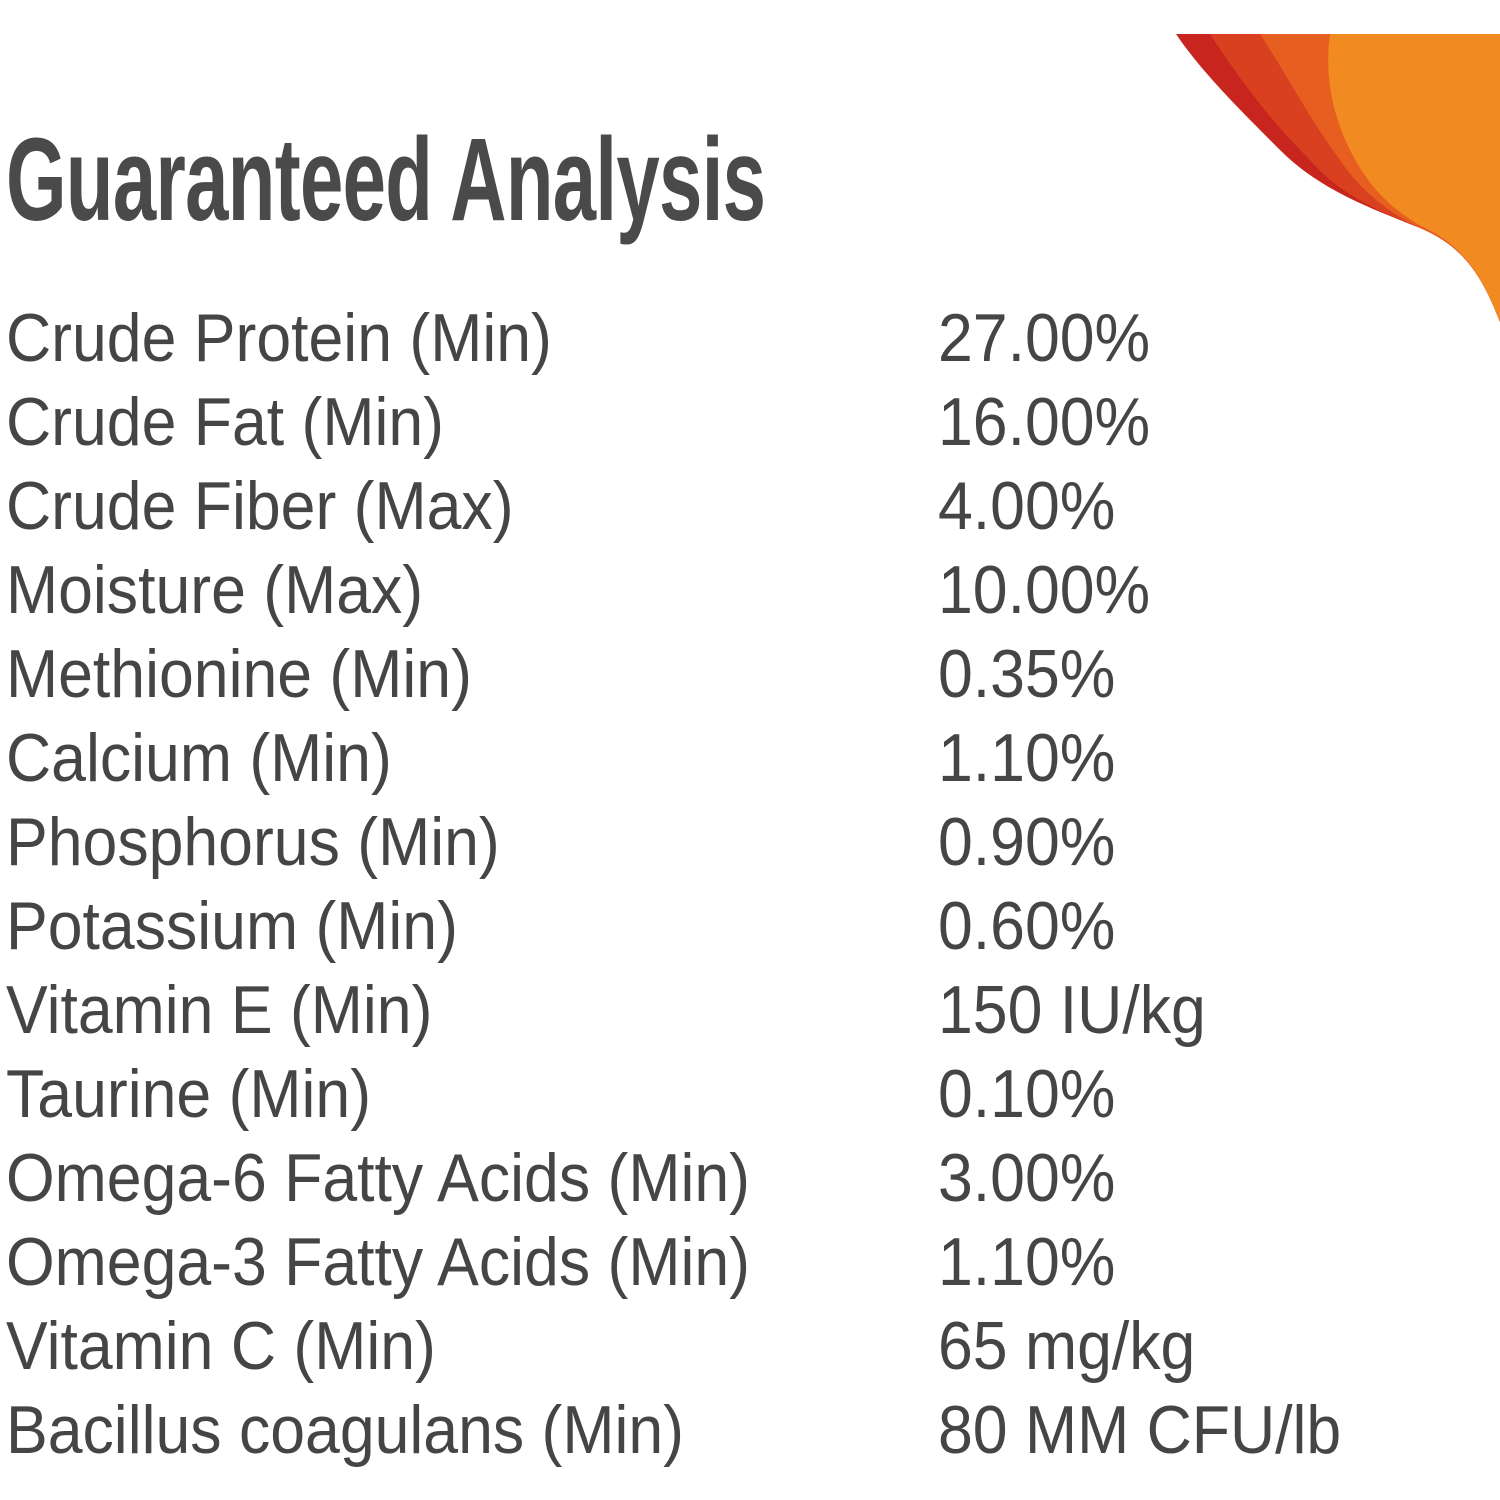 The width and height of the screenshot is (1500, 1500). I want to click on analysis-row: Potassium (Min) 0.60%, so click(750, 926).